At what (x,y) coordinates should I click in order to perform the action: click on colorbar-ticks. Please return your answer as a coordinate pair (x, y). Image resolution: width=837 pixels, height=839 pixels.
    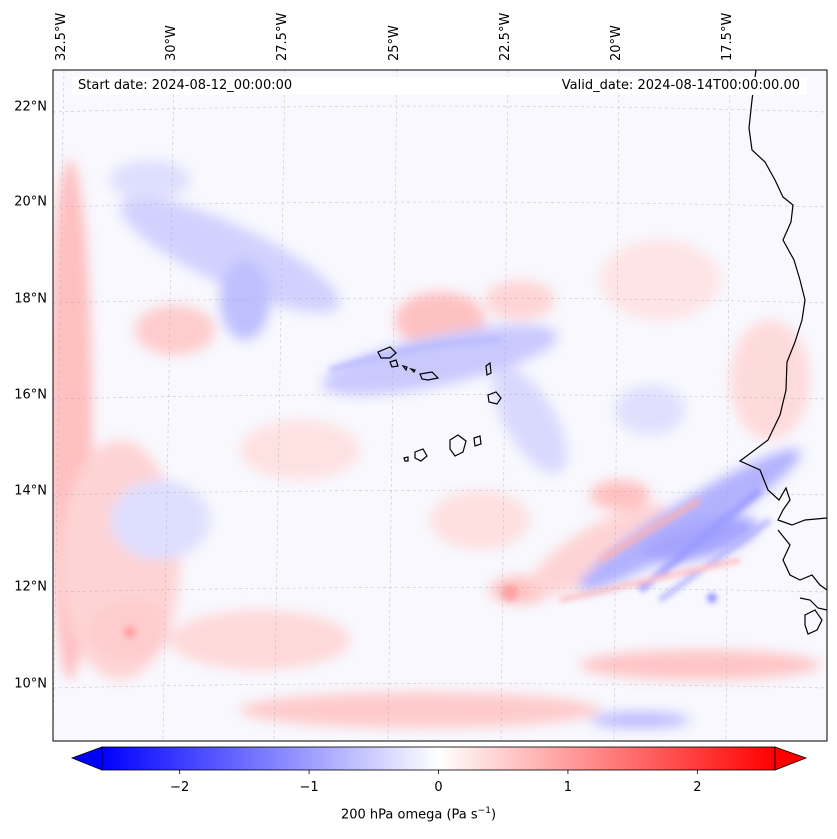
    Looking at the image, I should click on (438, 772).